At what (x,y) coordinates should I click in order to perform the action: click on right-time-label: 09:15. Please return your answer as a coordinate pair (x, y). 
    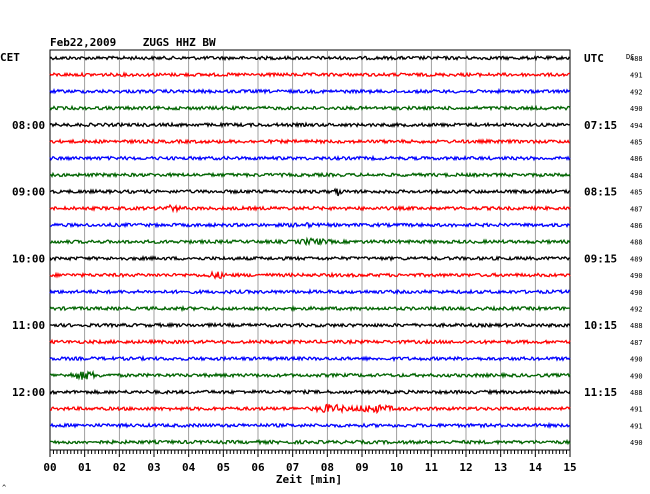
    Looking at the image, I should click on (600, 258).